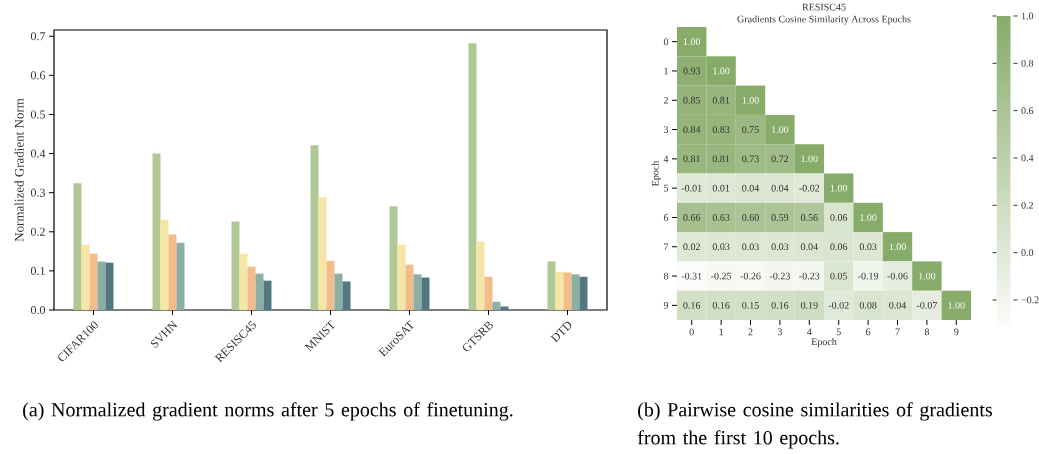 The height and width of the screenshot is (454, 1039). I want to click on y-tick-label: 0.4, so click(38, 153).